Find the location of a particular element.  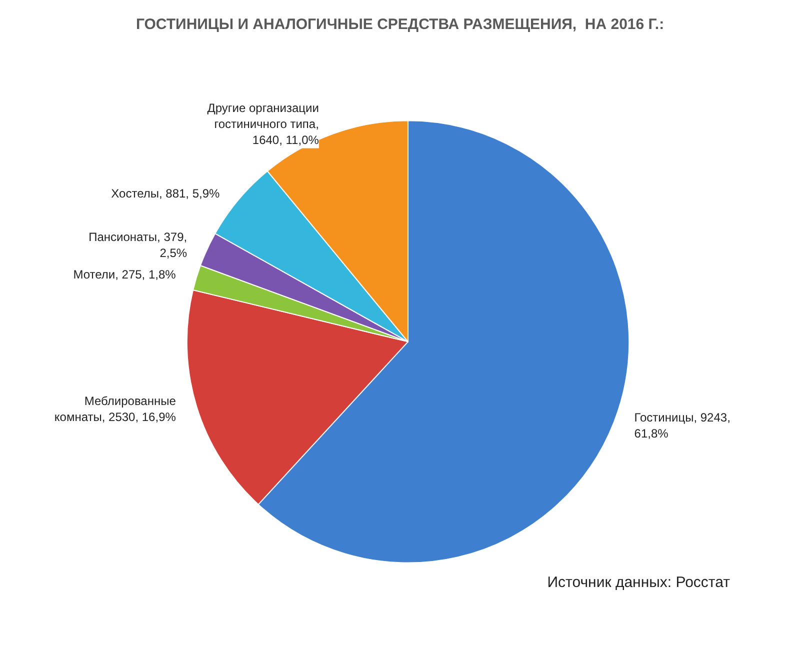

slice-label: Гостиницы, 9243, 61,8% is located at coordinates (682, 425).